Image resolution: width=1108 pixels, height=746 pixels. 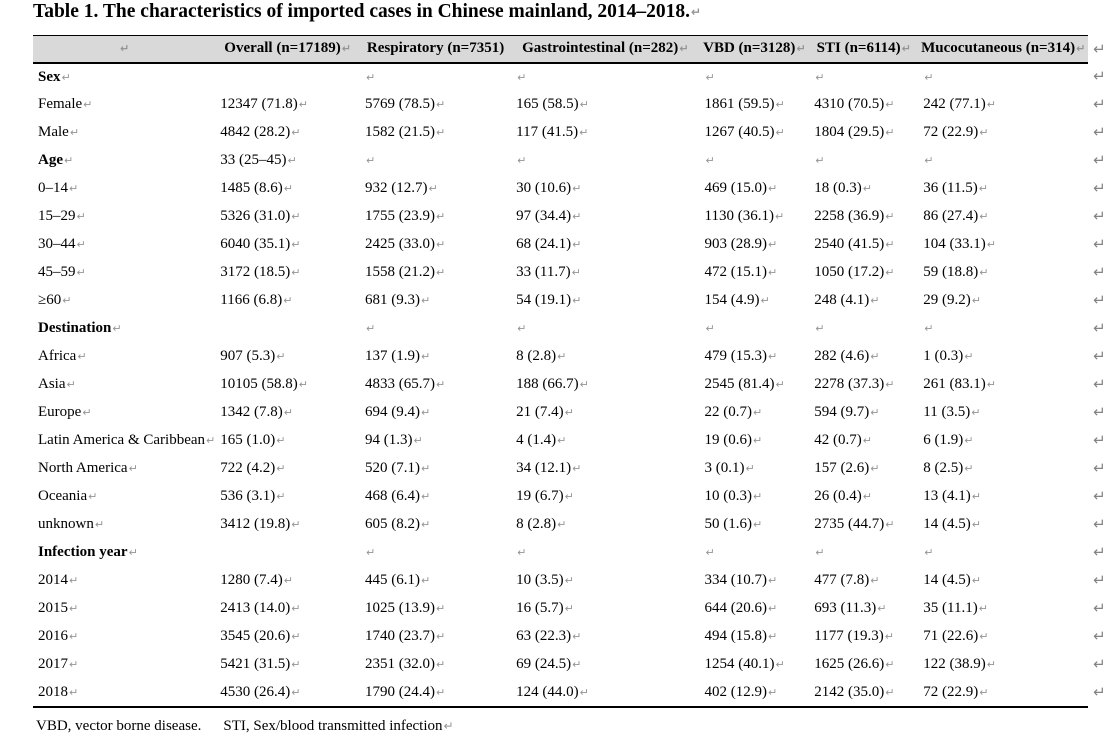 What do you see at coordinates (570, 161) in the screenshot?
I see `section-row: Age↵ 33 (25–45)↵ ↵ ↵ ↵ ↵ ↵ ↵` at bounding box center [570, 161].